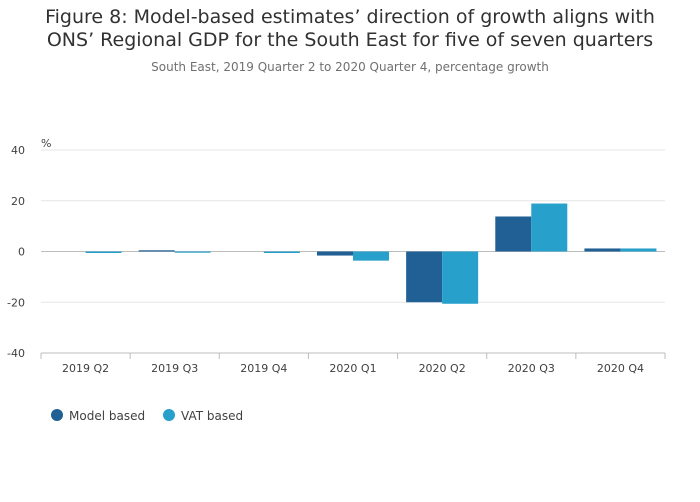  What do you see at coordinates (18, 150) in the screenshot?
I see `y-tick-label: 40` at bounding box center [18, 150].